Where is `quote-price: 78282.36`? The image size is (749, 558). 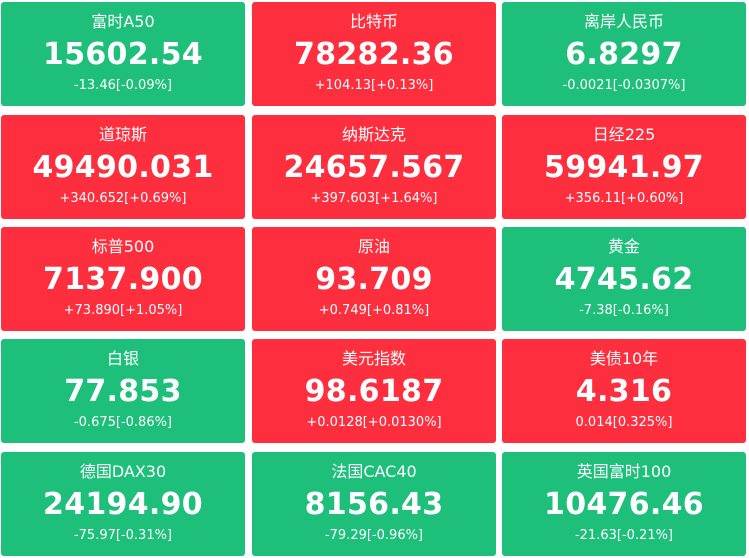 quote-price: 78282.36 is located at coordinates (374, 54).